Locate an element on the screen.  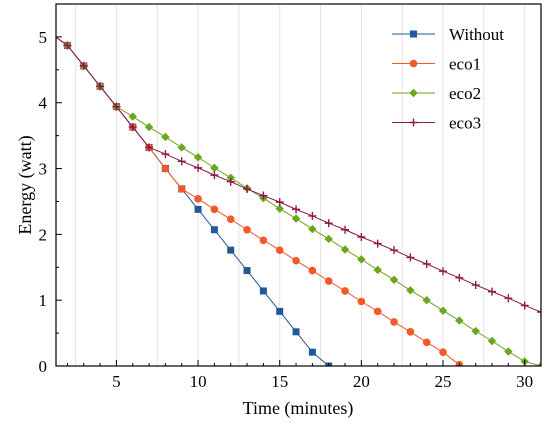
x-tick-label: 20 is located at coordinates (361, 381).